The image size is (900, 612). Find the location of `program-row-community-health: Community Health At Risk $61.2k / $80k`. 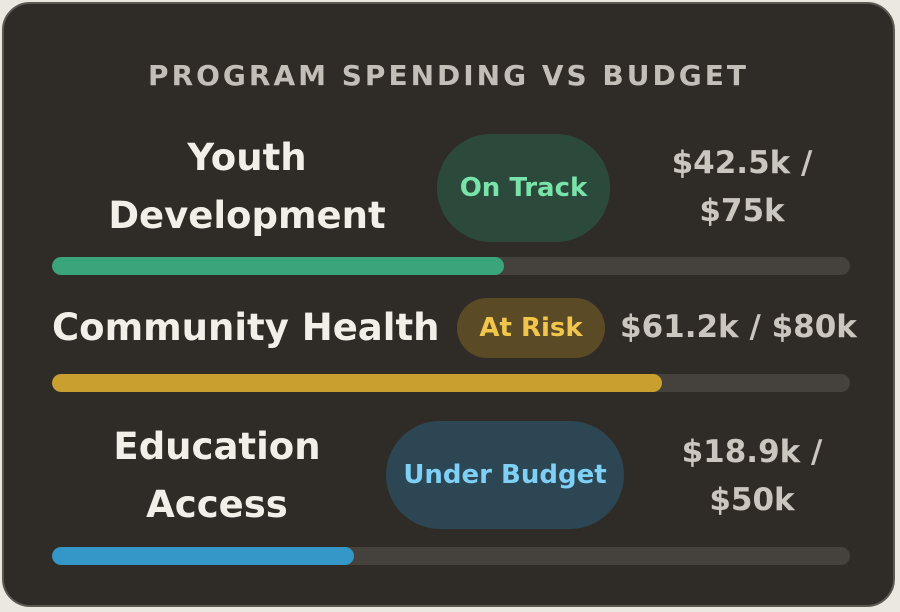

program-row-community-health: Community Health At Risk $61.2k / $80k is located at coordinates (454, 348).